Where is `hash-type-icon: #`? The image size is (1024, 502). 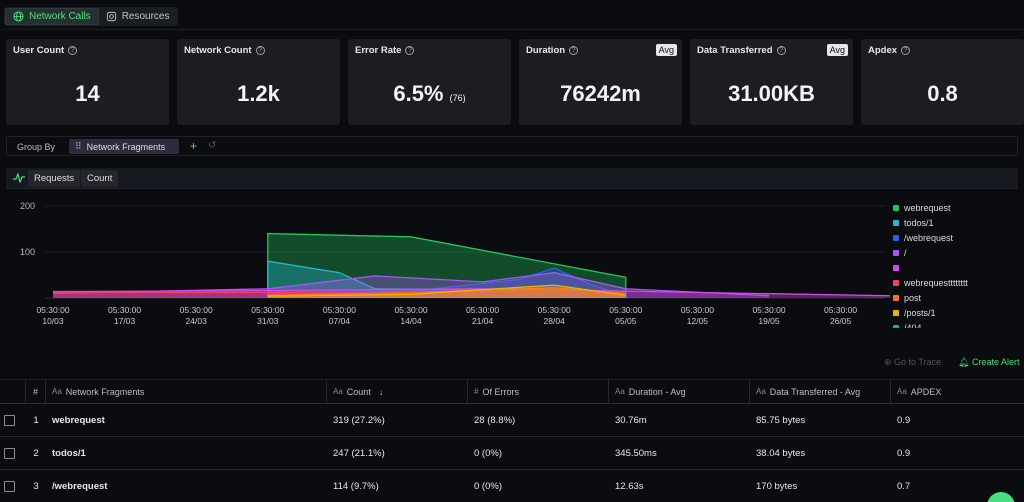
hash-type-icon: # is located at coordinates (476, 391).